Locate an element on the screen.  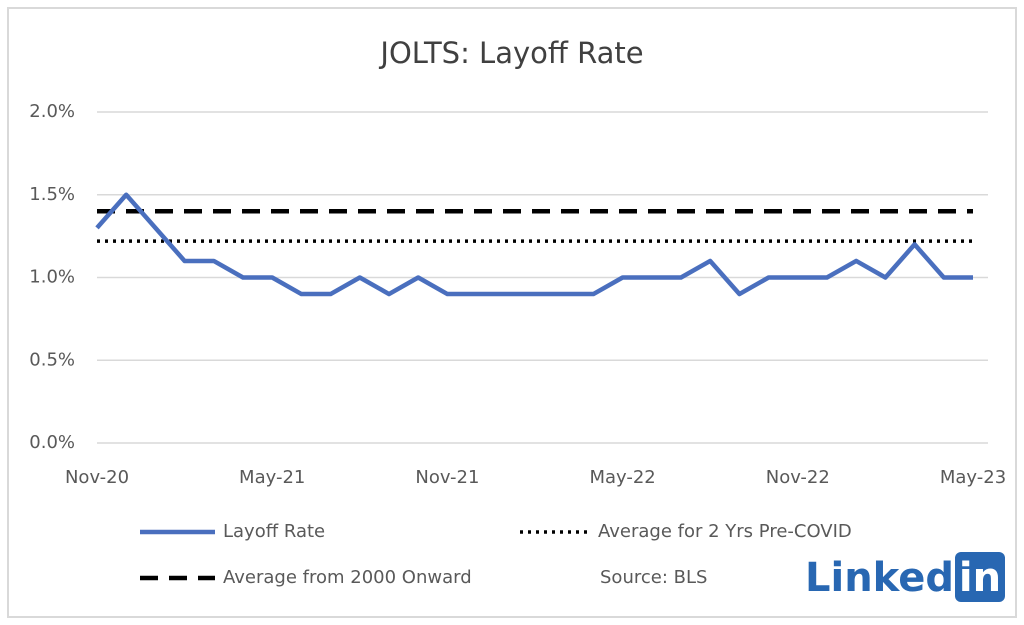
legend-label: Layoff Rate is located at coordinates (274, 531).